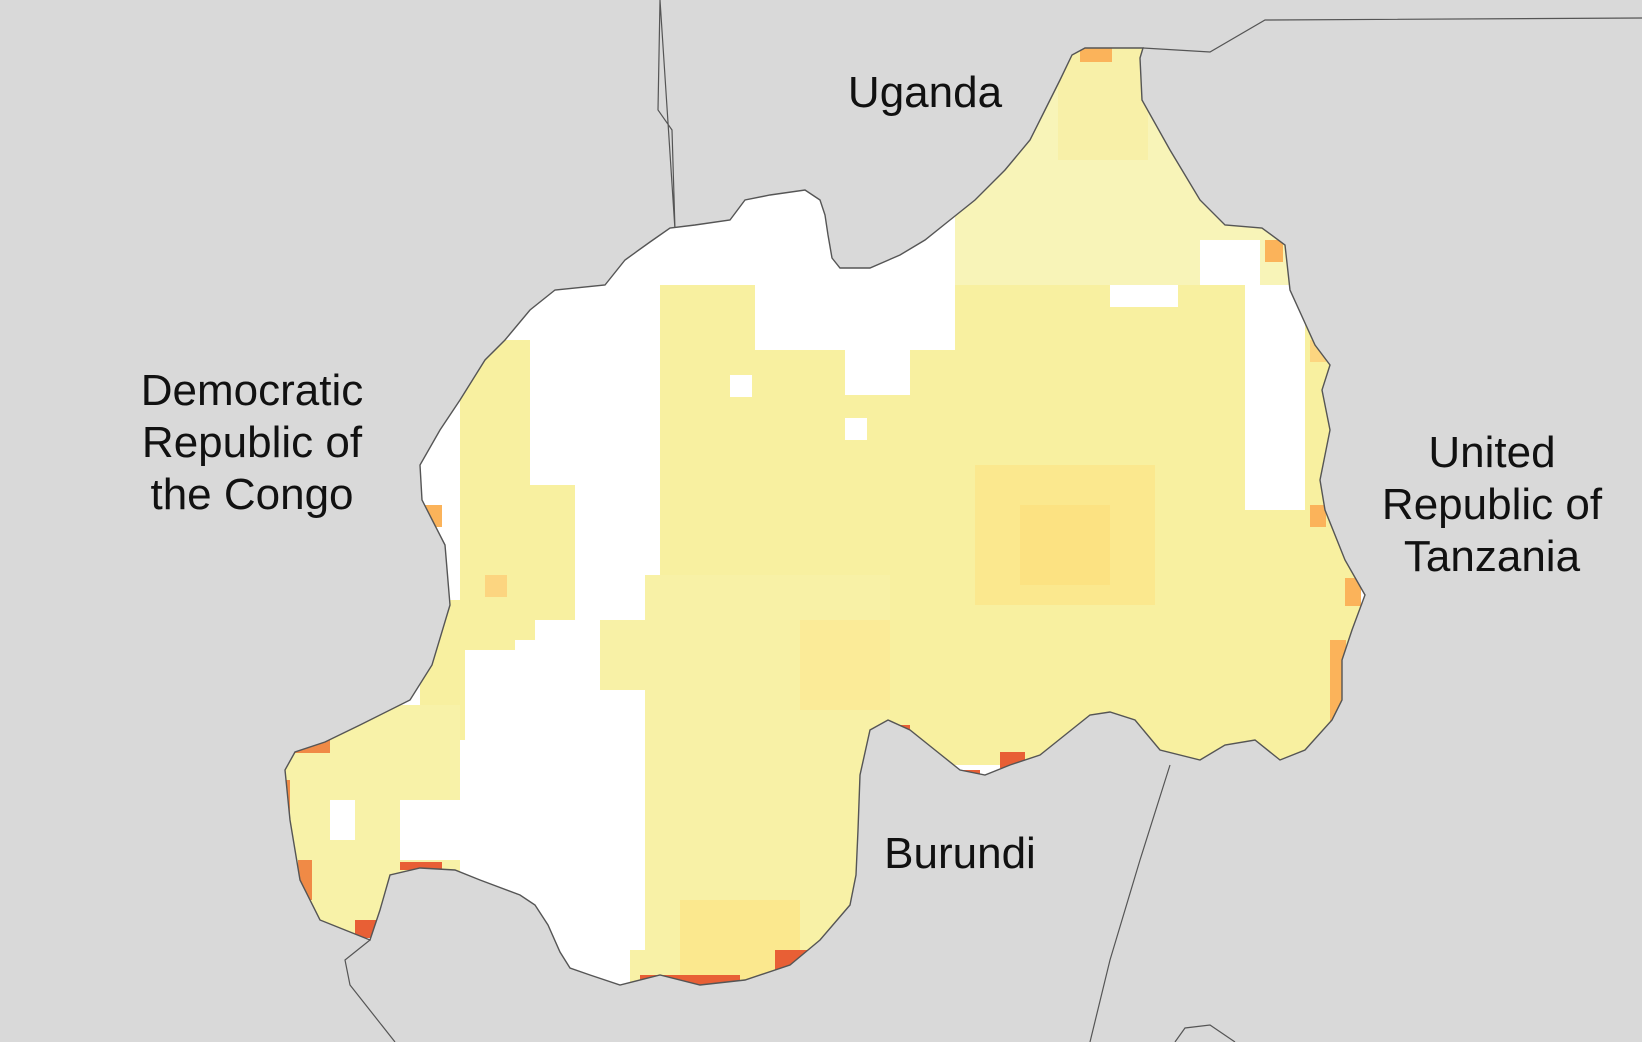 The width and height of the screenshot is (1642, 1042). Describe the element at coordinates (1492, 556) in the screenshot. I see `label-tanzania-line-3: Tanzania` at that location.